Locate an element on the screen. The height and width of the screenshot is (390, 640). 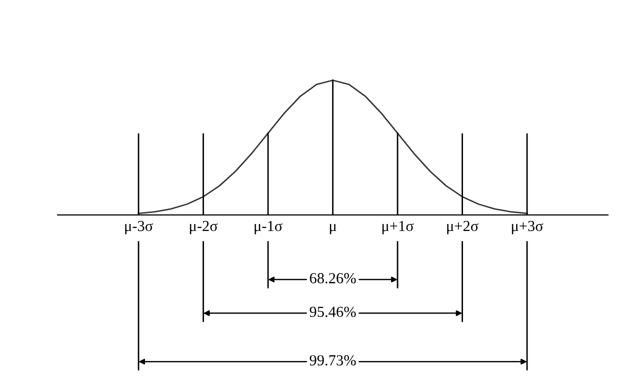
x-tick-label: μ-1σ is located at coordinates (268, 227).